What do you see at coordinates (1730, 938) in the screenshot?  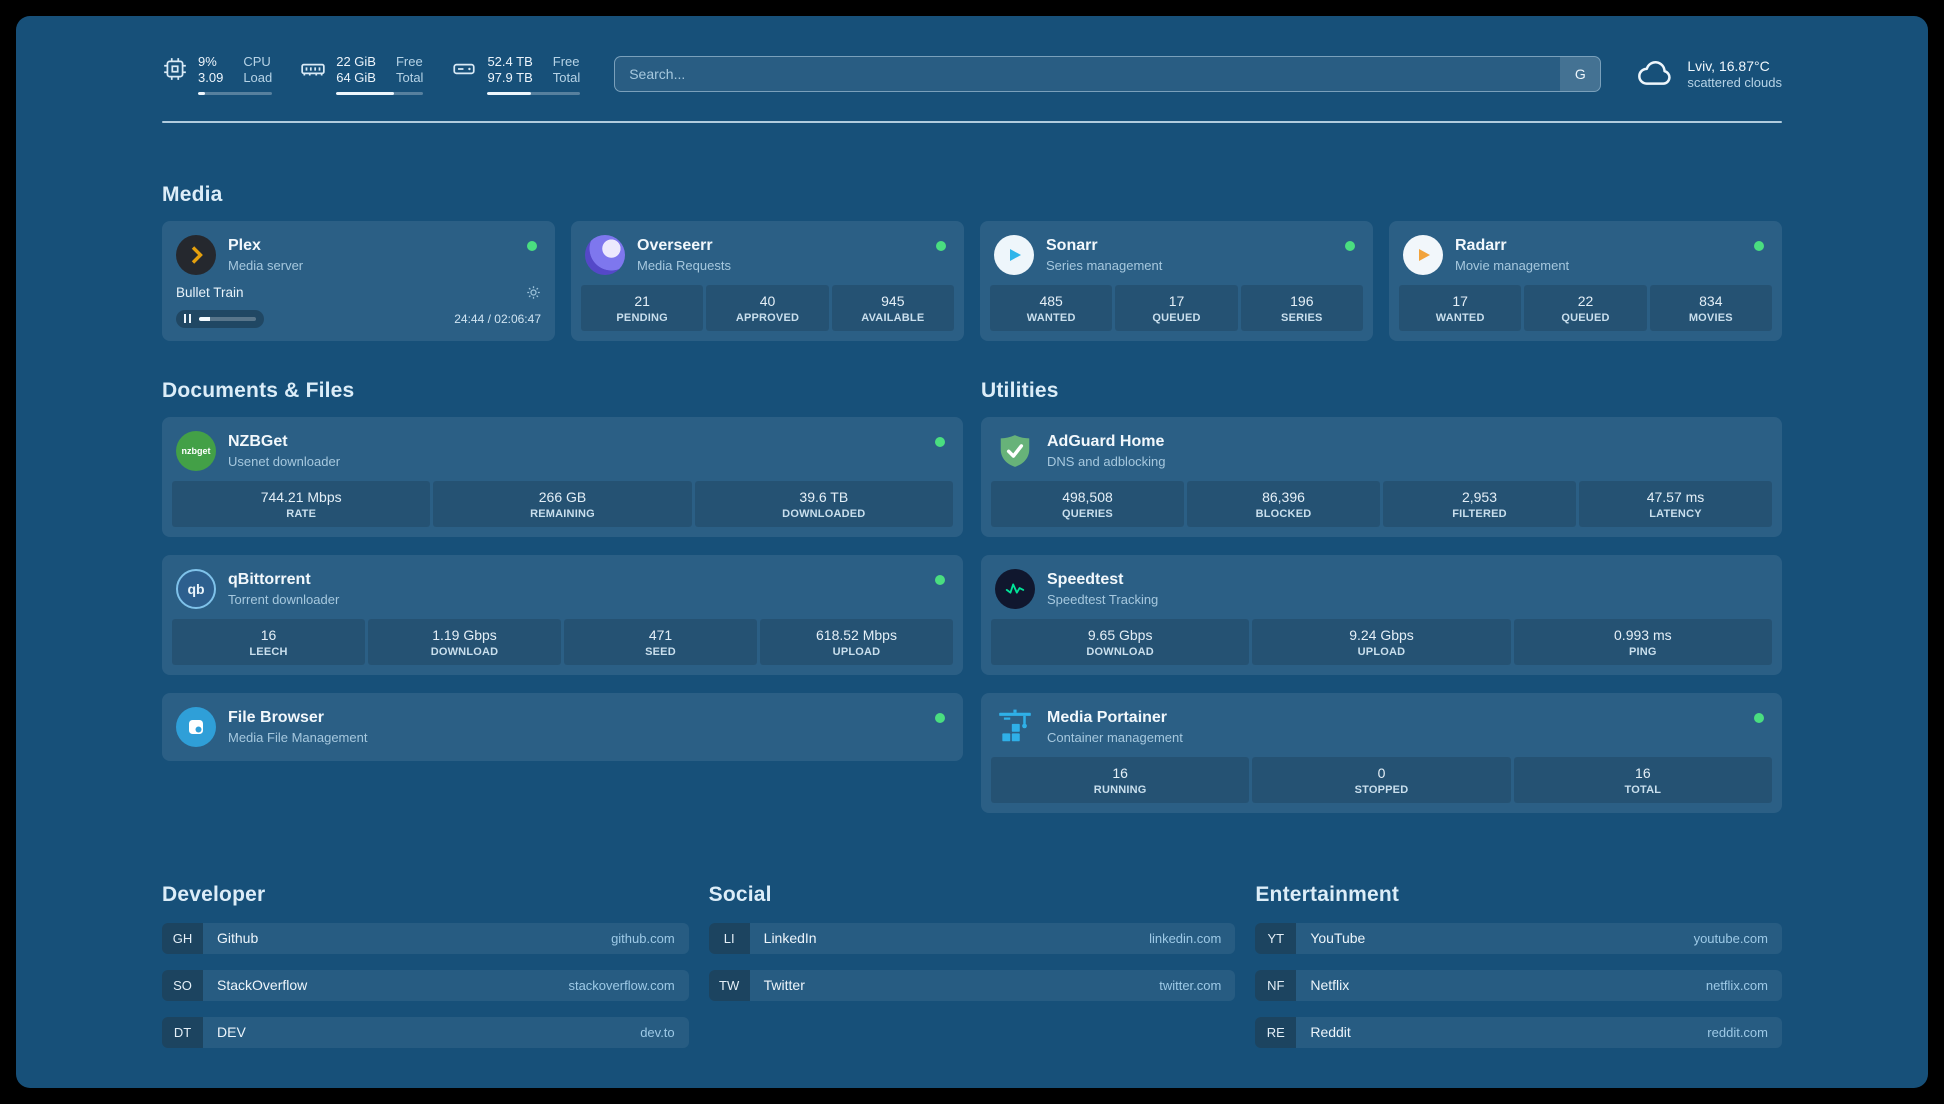 I see `bookmark-url: youtube.com` at bounding box center [1730, 938].